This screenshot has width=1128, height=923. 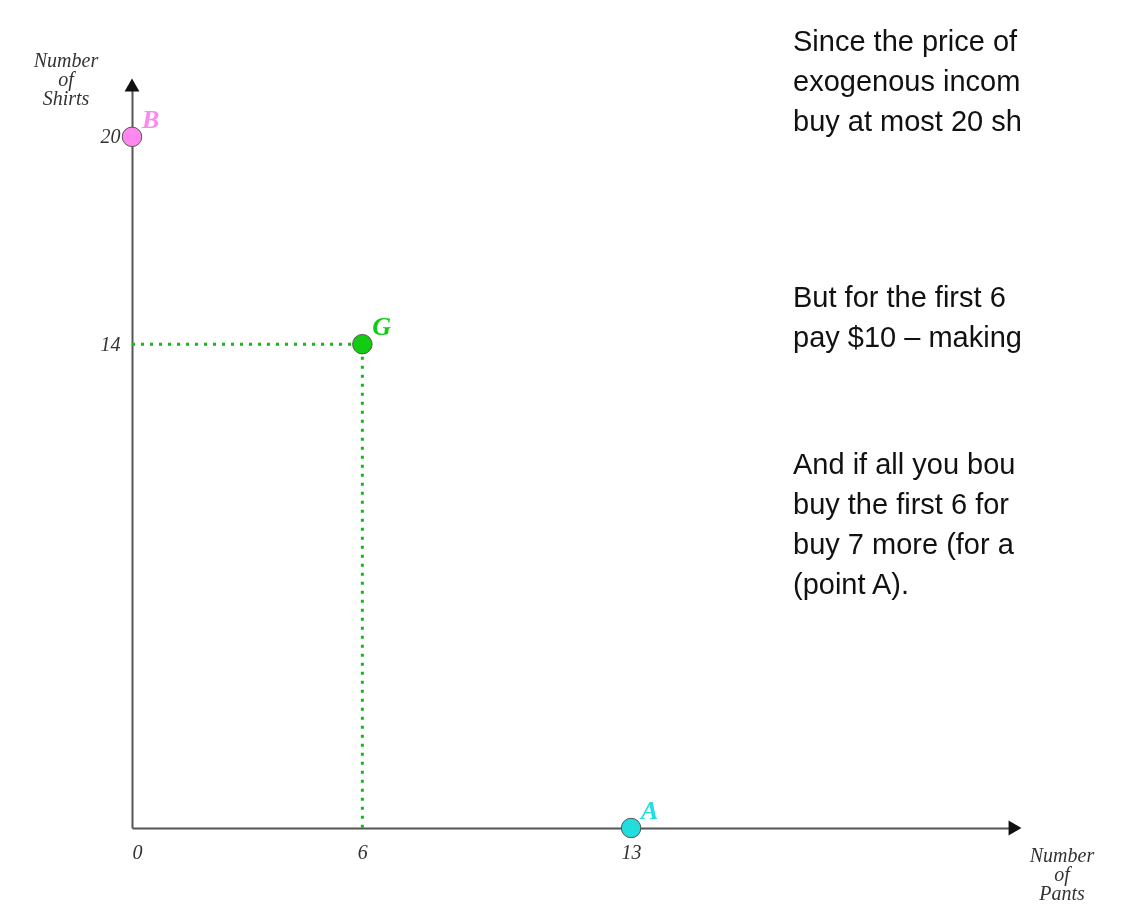 I want to click on series-label: B, so click(x=150, y=119).